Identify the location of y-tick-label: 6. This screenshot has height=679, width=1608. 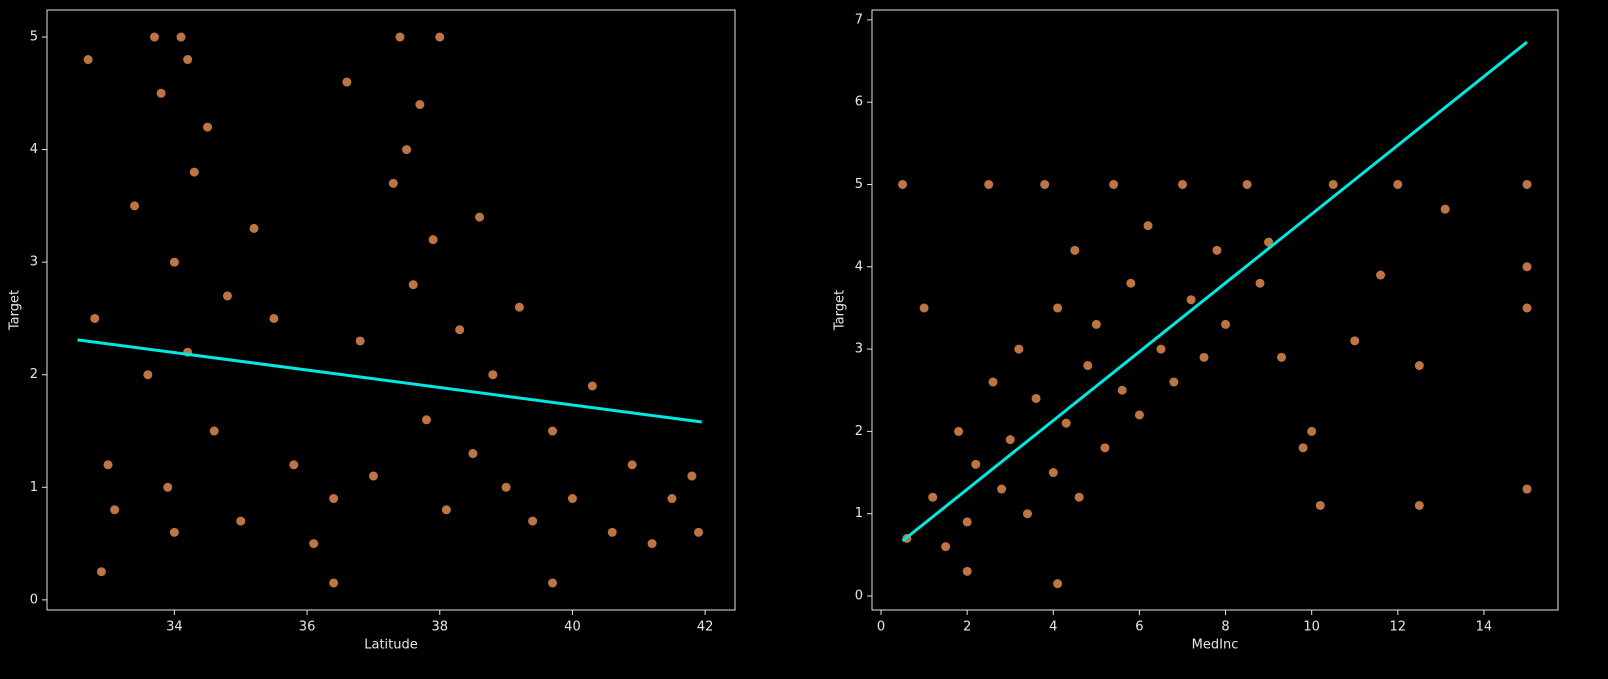
(859, 102).